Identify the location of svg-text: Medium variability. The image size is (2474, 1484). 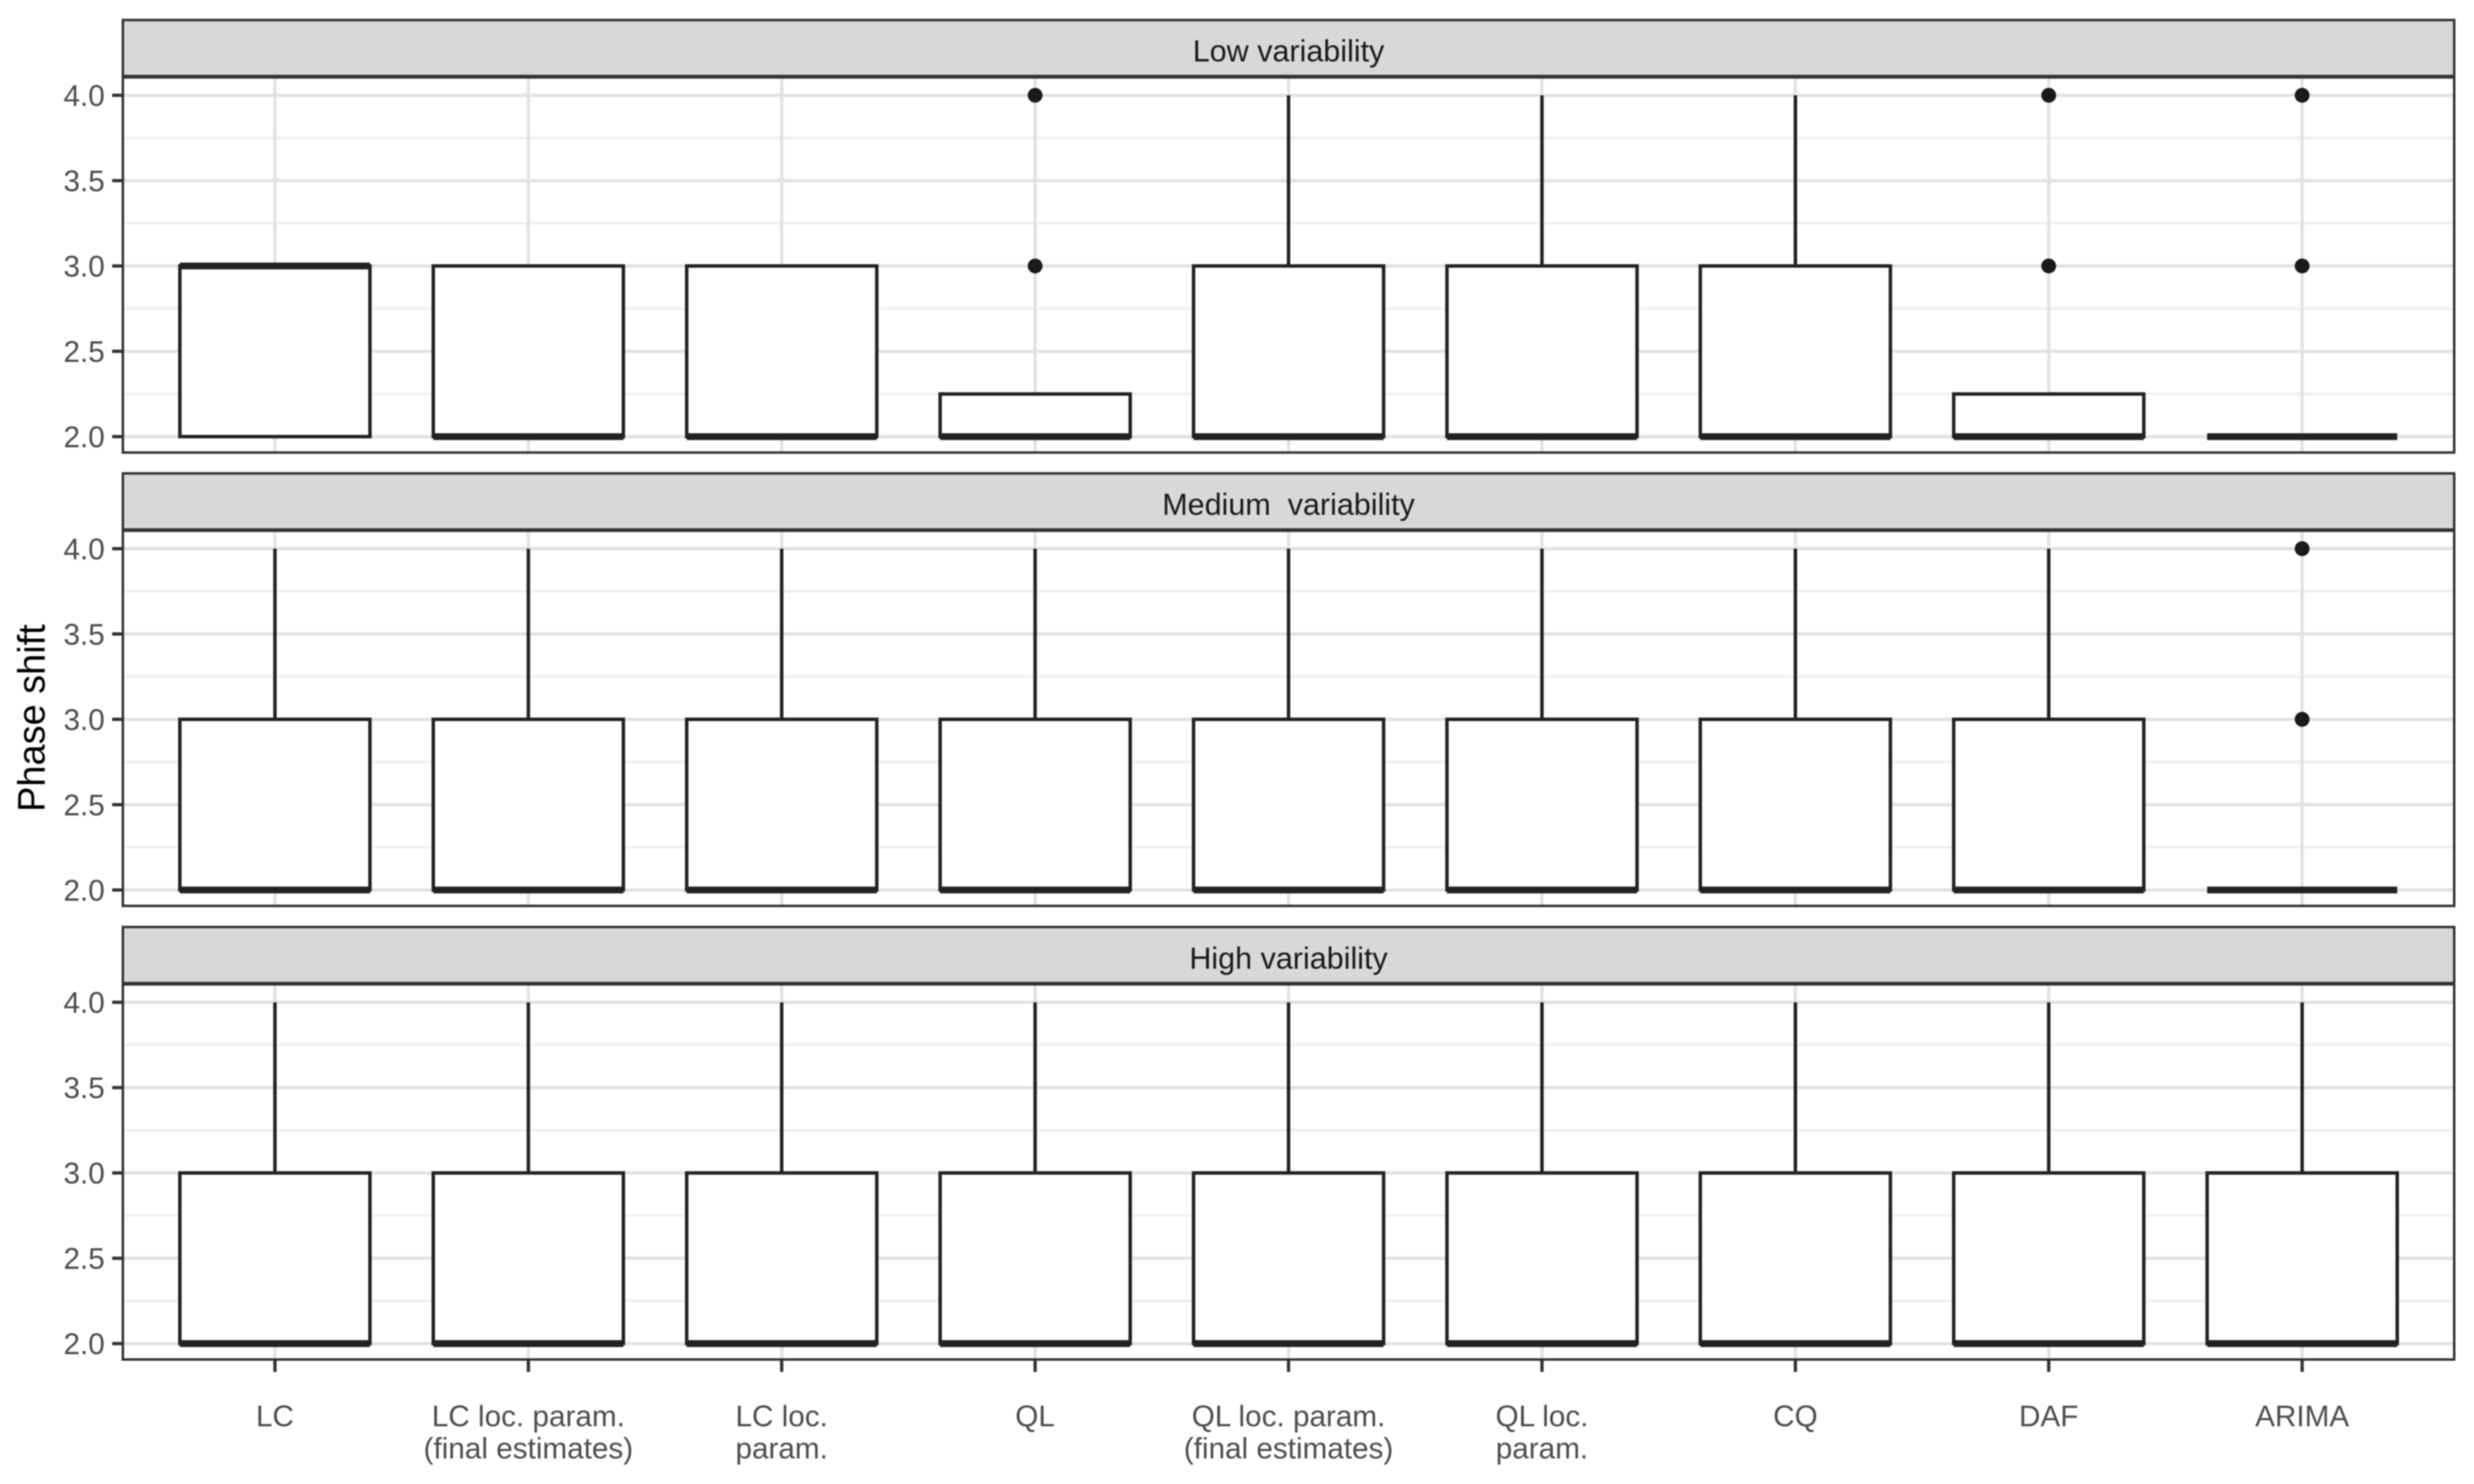
(1288, 505).